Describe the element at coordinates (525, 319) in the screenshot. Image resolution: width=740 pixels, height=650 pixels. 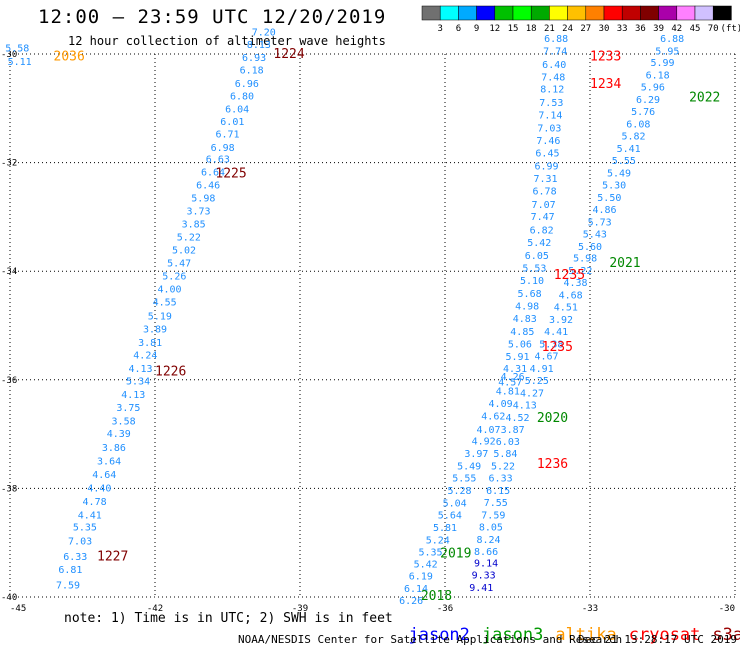
I see `wave-height-point: 4.83` at that location.